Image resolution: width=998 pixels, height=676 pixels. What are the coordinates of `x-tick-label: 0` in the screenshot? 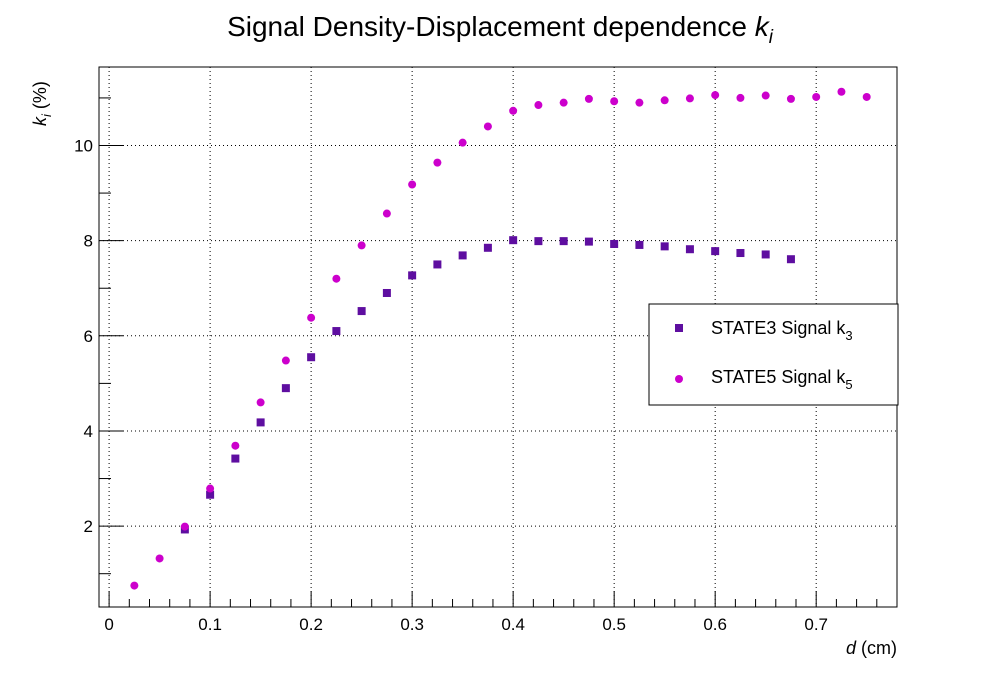 It's located at (108, 624).